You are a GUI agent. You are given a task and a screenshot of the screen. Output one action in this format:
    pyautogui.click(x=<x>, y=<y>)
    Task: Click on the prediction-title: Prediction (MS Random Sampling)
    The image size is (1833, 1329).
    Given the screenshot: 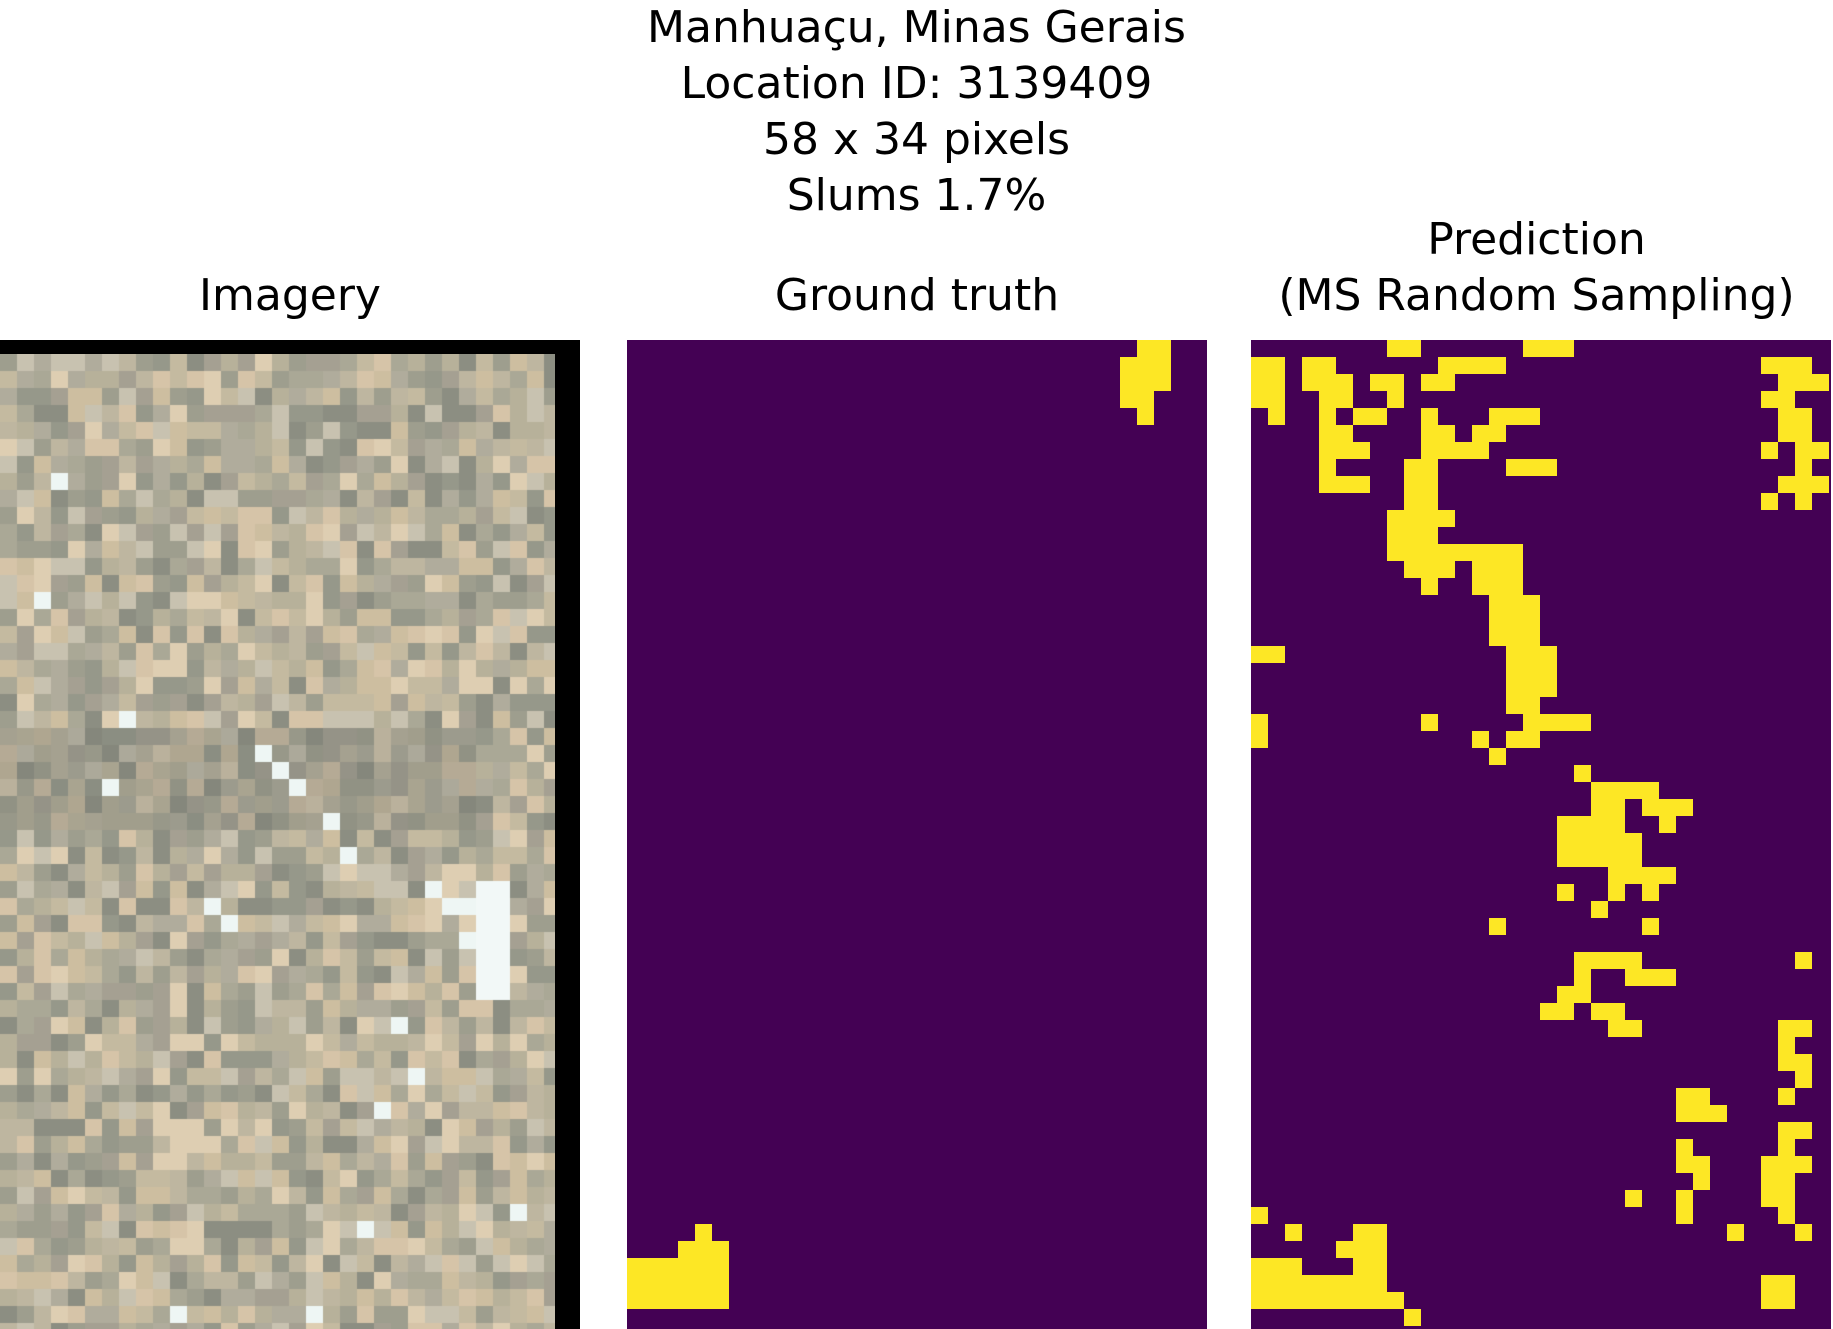 What is the action you would take?
    pyautogui.click(x=1536, y=268)
    